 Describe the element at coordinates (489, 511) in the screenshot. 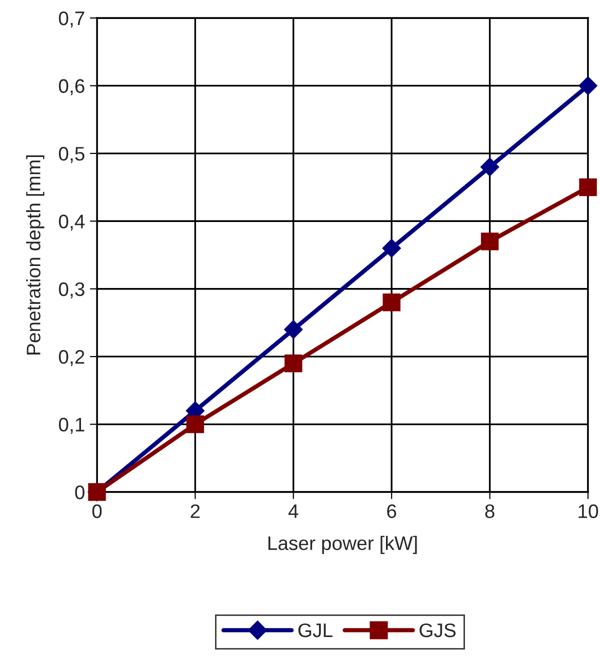

I see `x-tick-label: 8` at that location.